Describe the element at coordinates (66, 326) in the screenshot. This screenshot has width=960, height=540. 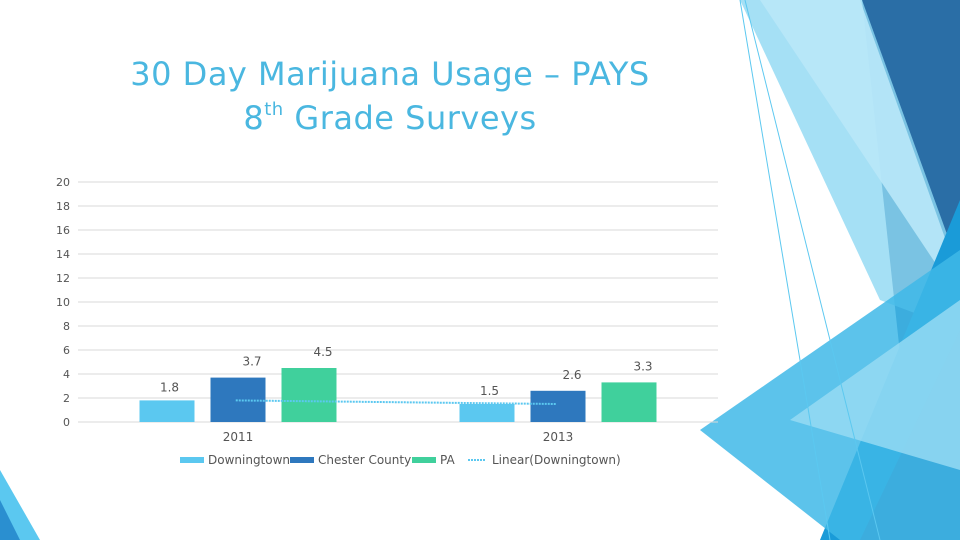
I see `y-tick-label: 8` at that location.